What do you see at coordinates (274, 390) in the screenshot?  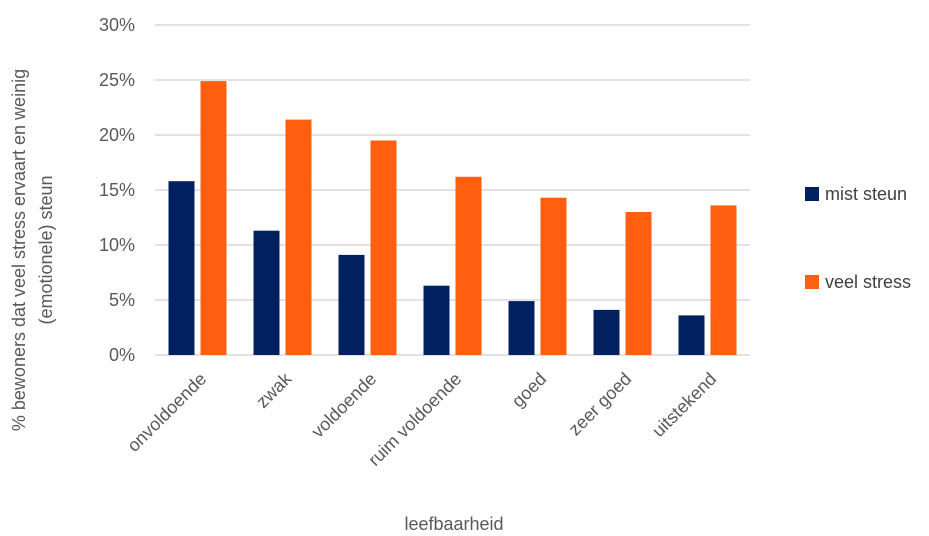 I see `x-tick-label: zwak` at bounding box center [274, 390].